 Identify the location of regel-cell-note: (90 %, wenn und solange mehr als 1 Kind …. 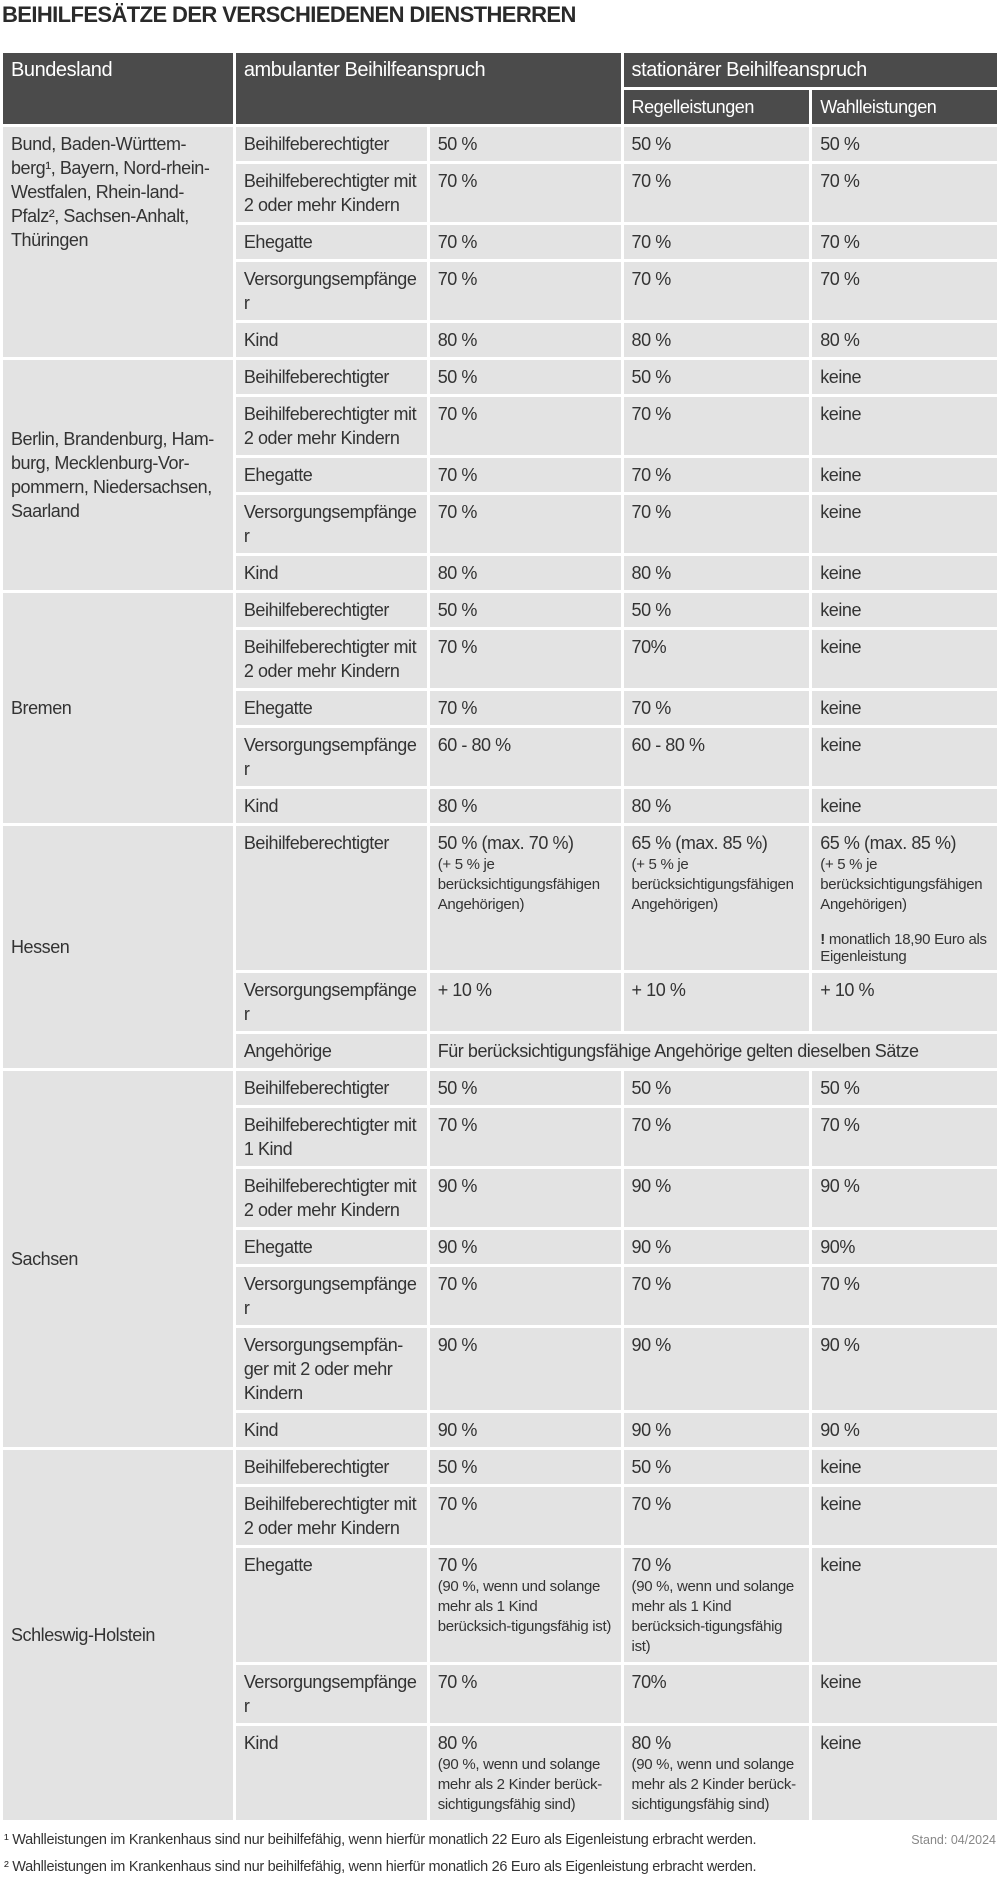
(713, 1616).